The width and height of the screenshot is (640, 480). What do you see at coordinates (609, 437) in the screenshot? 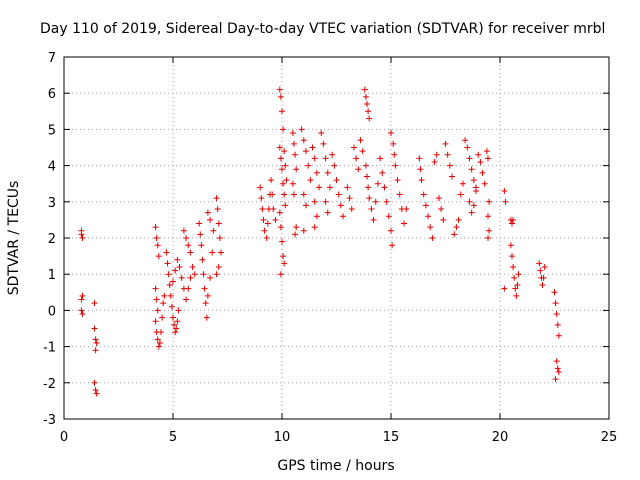
I see `x-tick-label: 25` at bounding box center [609, 437].